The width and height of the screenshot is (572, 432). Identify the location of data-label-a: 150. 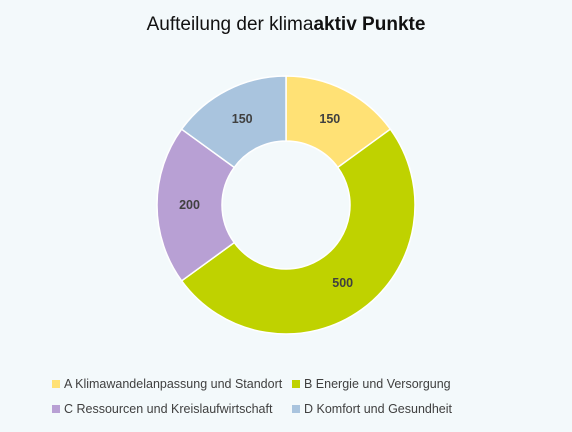
(329, 119).